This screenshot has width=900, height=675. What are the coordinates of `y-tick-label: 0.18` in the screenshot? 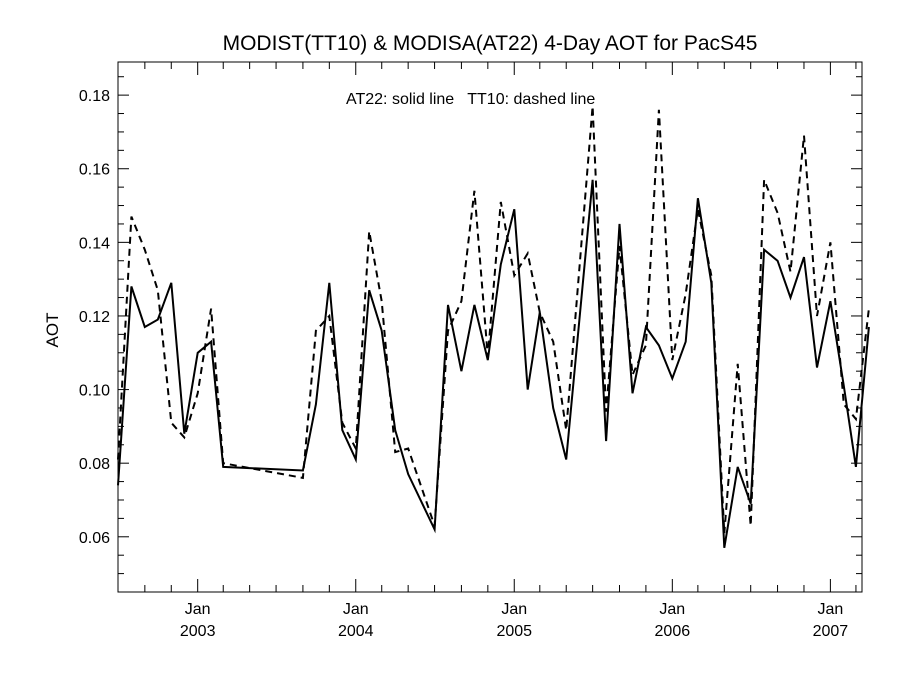 It's located at (94, 96).